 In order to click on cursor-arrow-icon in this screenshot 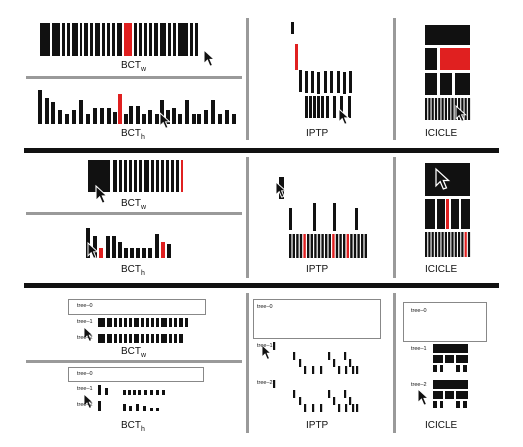, I will do `click(461, 113)`.